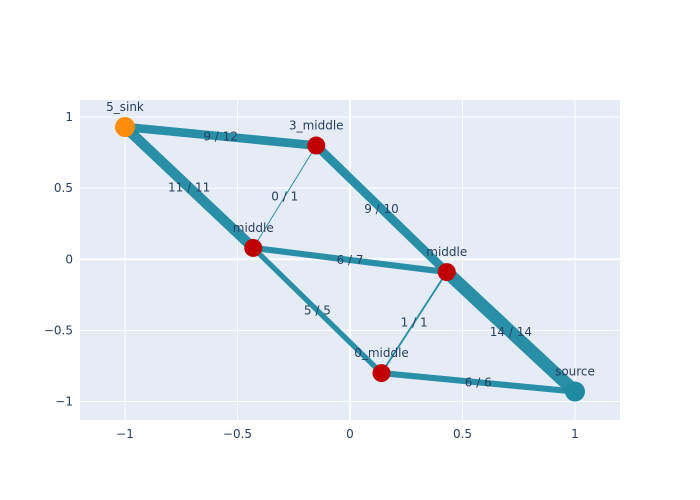 This screenshot has width=700, height=500. What do you see at coordinates (125, 434) in the screenshot?
I see `x-tick-label: −1` at bounding box center [125, 434].